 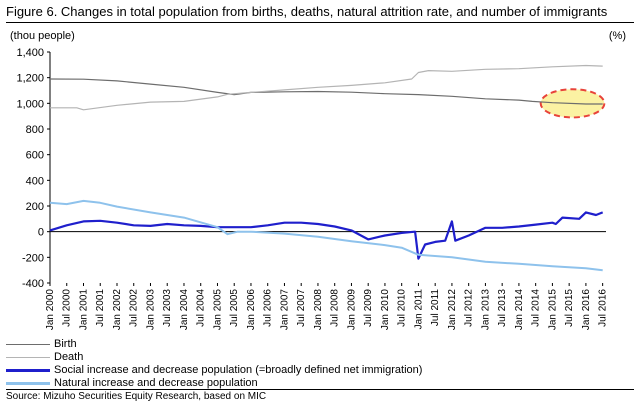 I want to click on x-tick-label-jan-2010: Jan 2010, so click(x=385, y=310).